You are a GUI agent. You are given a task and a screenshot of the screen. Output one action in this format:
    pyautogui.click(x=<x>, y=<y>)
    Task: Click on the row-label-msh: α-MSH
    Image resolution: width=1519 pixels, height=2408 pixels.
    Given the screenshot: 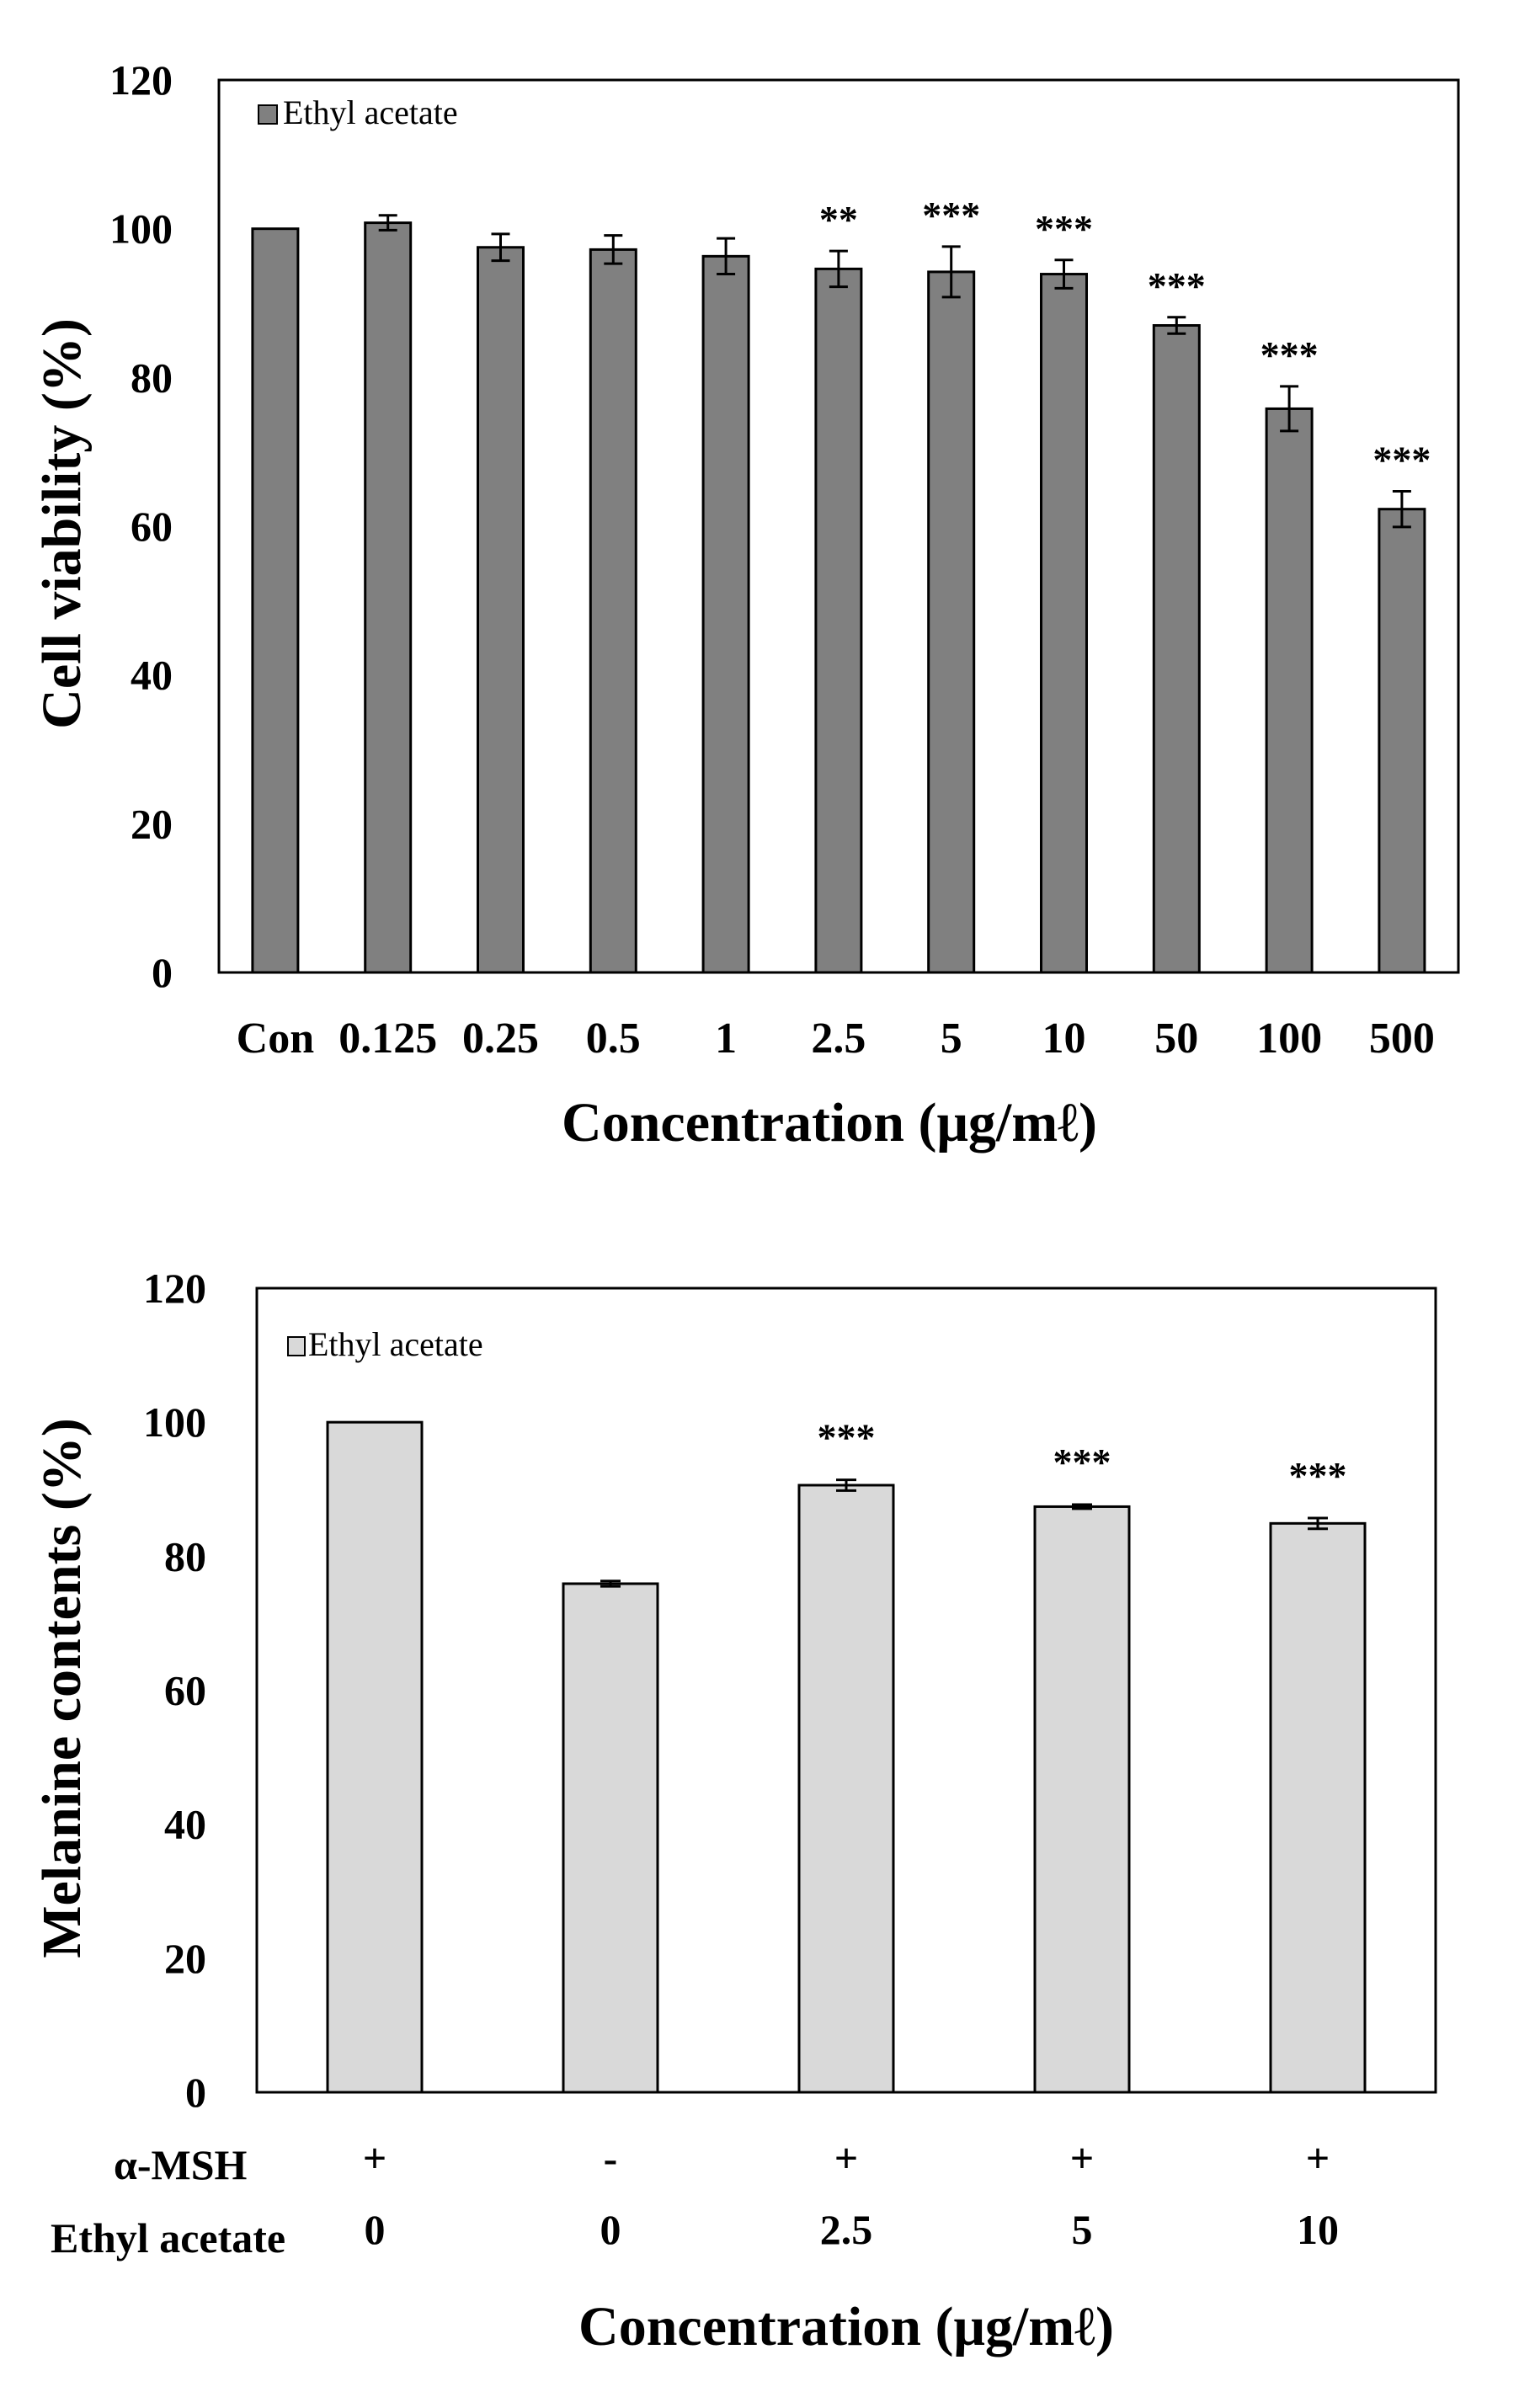 What is the action you would take?
    pyautogui.click(x=181, y=2164)
    